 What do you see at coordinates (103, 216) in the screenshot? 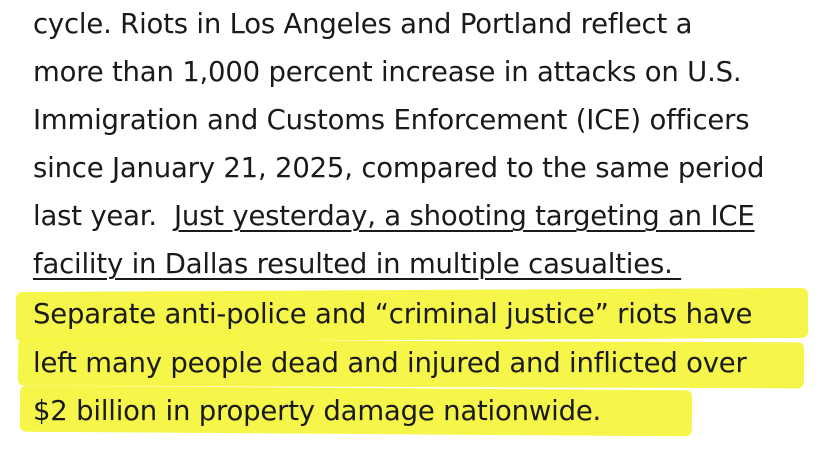
I see `text-line-5-content: last year.` at bounding box center [103, 216].